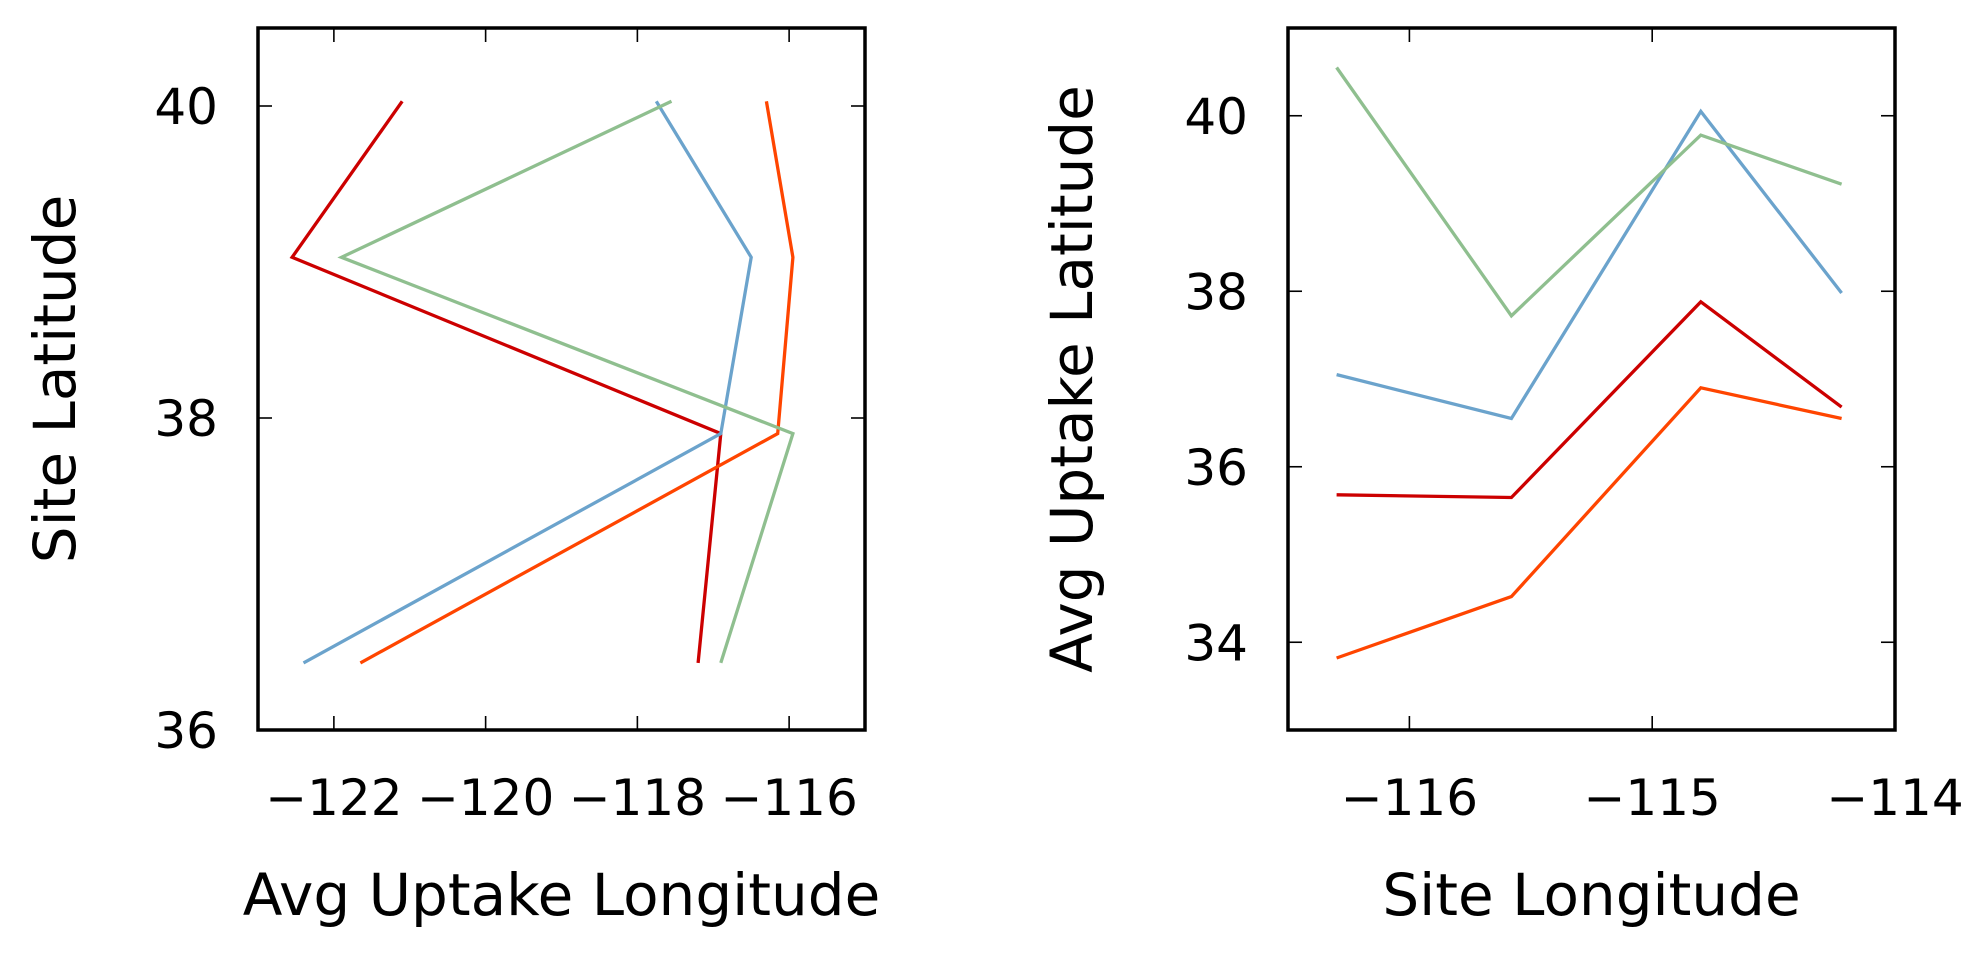  What do you see at coordinates (333, 798) in the screenshot?
I see `x-tick-label: −122` at bounding box center [333, 798].